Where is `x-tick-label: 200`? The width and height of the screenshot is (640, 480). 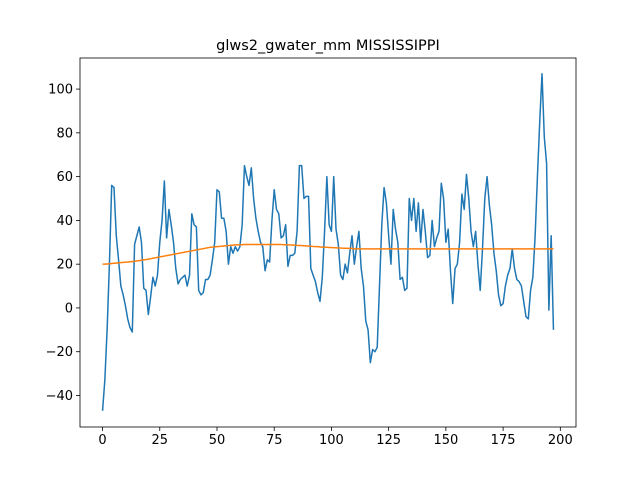
x-tick-label: 200 is located at coordinates (560, 440).